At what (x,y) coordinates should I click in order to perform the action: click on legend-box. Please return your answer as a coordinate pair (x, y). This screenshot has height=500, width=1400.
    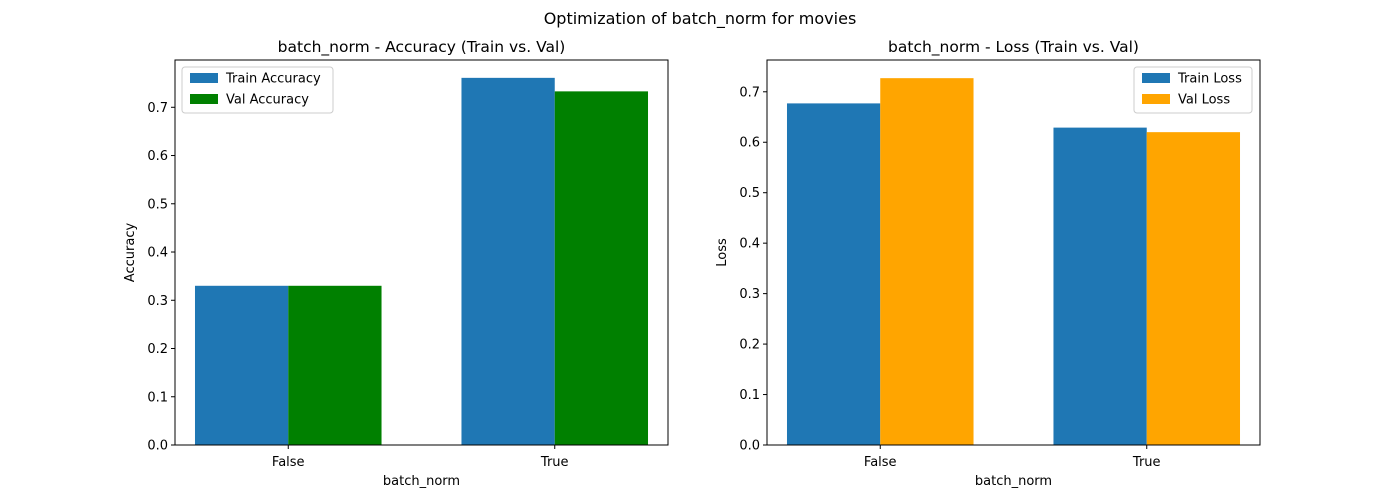
    Looking at the image, I should click on (257, 90).